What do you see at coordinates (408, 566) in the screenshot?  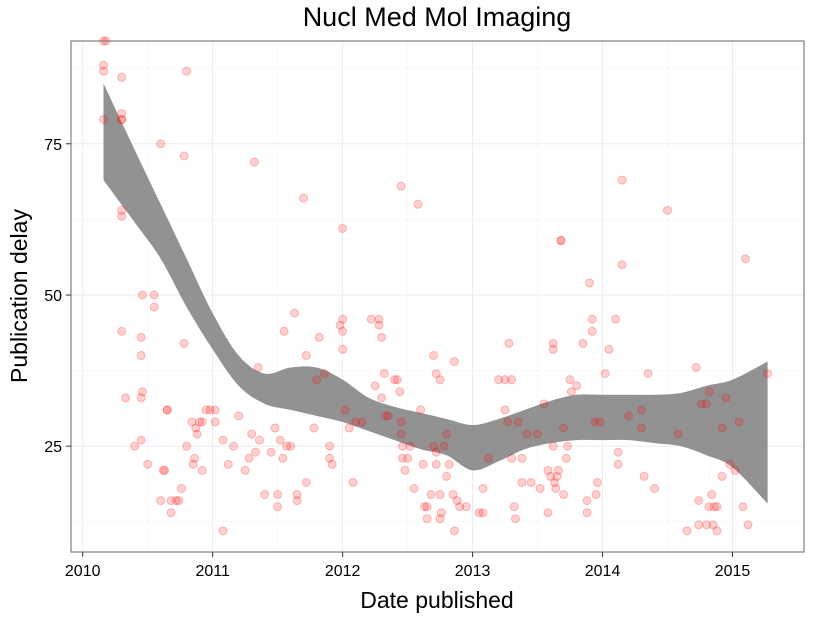 I see `x-axis: 2010 2011 2012 2013 2014 2015` at bounding box center [408, 566].